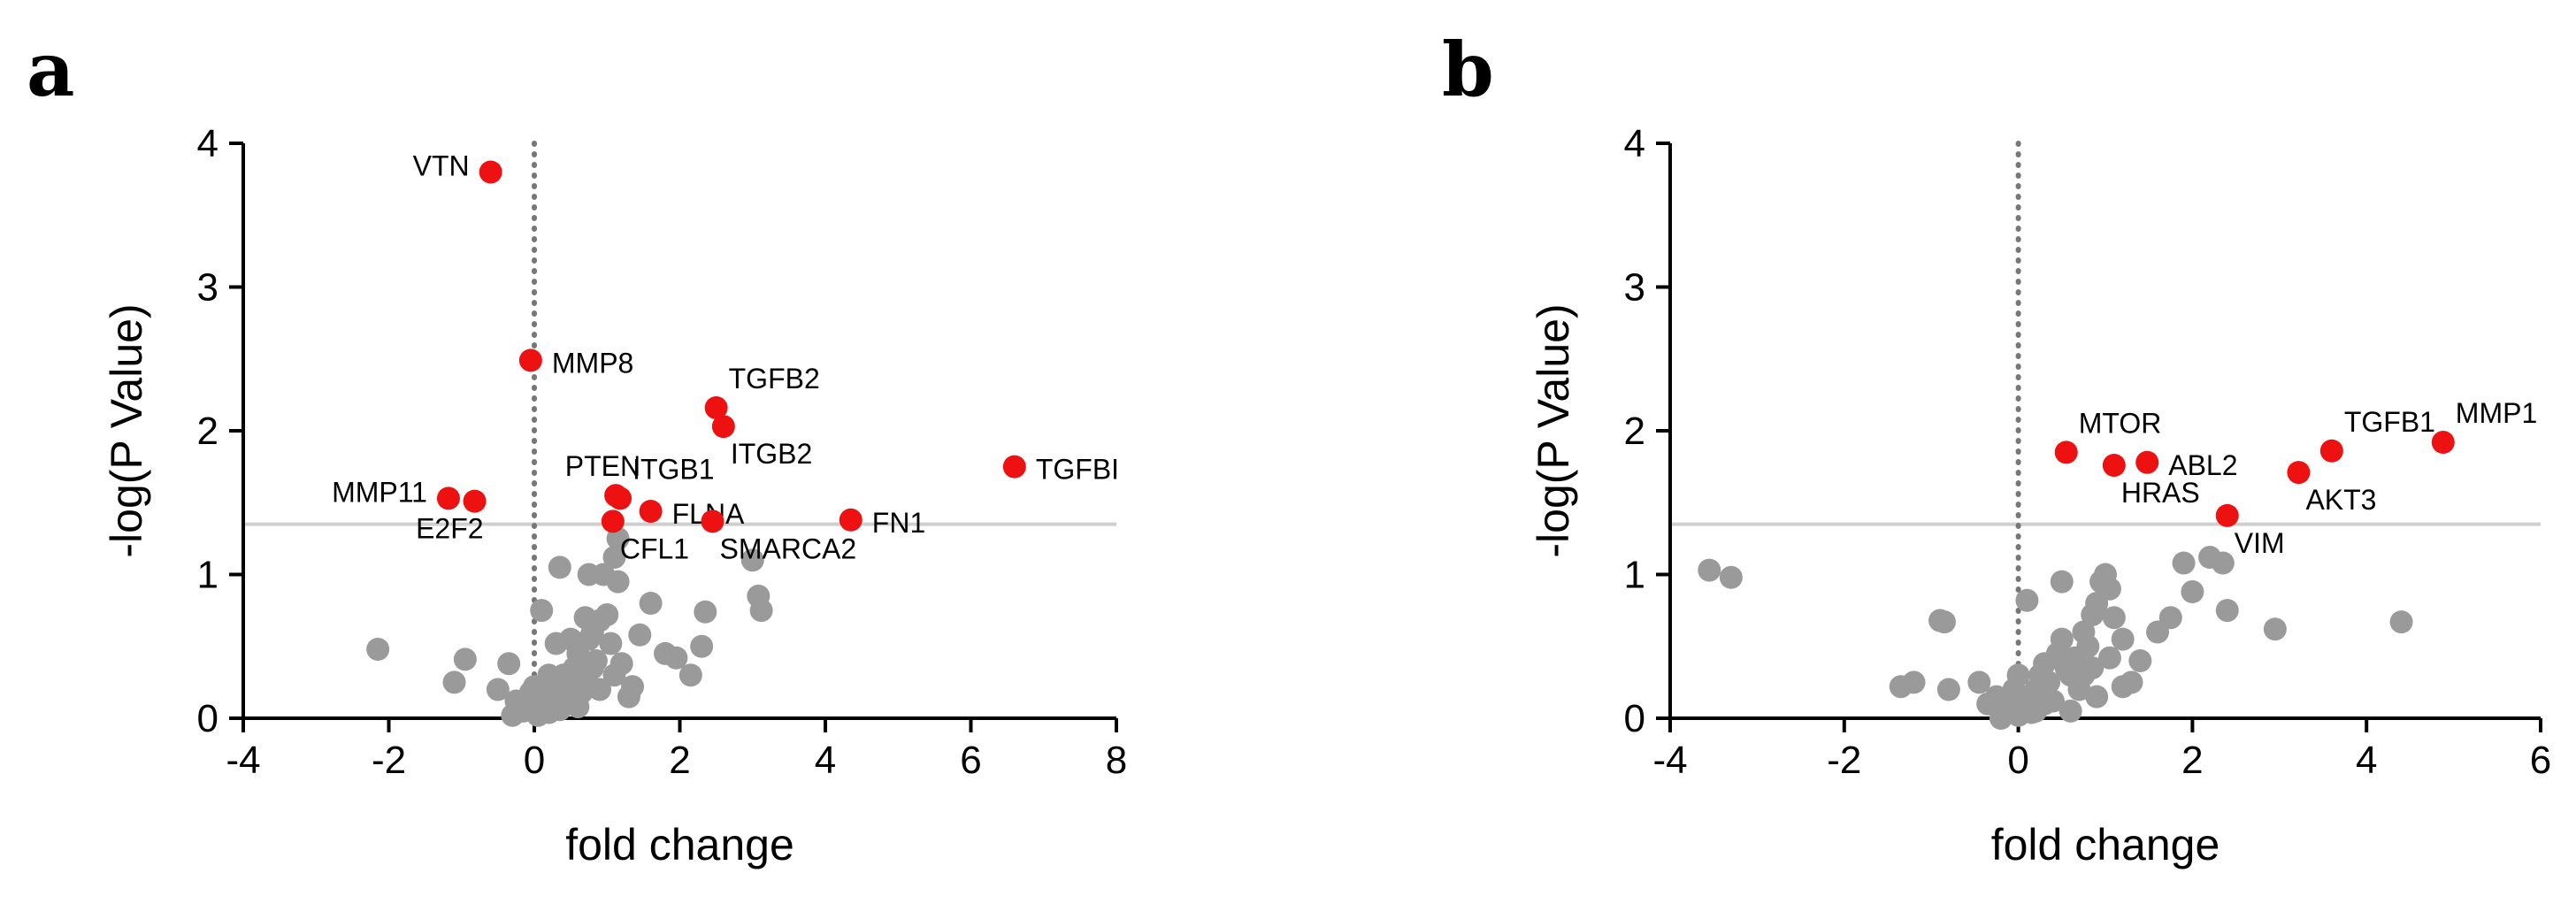  What do you see at coordinates (2066, 452) in the screenshot?
I see `significant-point-mtor` at bounding box center [2066, 452].